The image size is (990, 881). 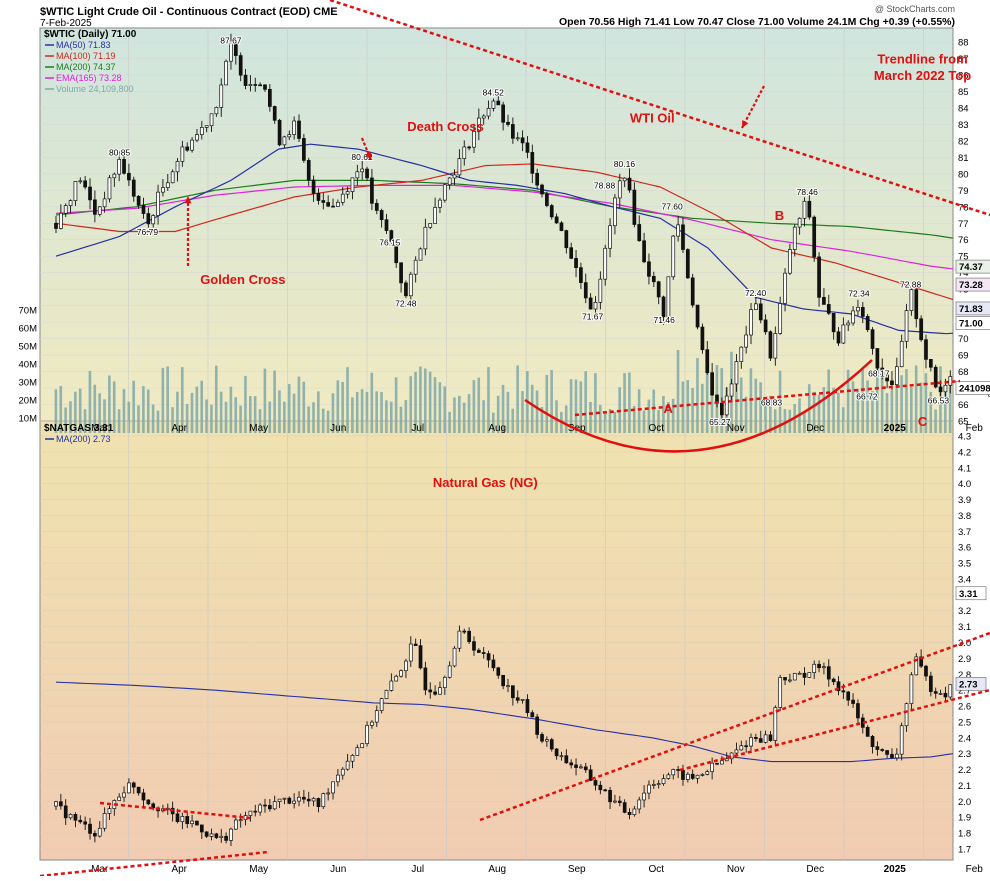 I want to click on annotation-label: C, so click(x=923, y=421).